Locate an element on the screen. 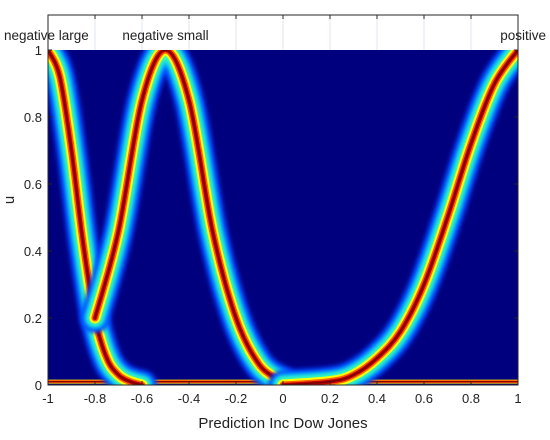 The width and height of the screenshot is (550, 440). x-tick-label: 0.6 is located at coordinates (424, 398).